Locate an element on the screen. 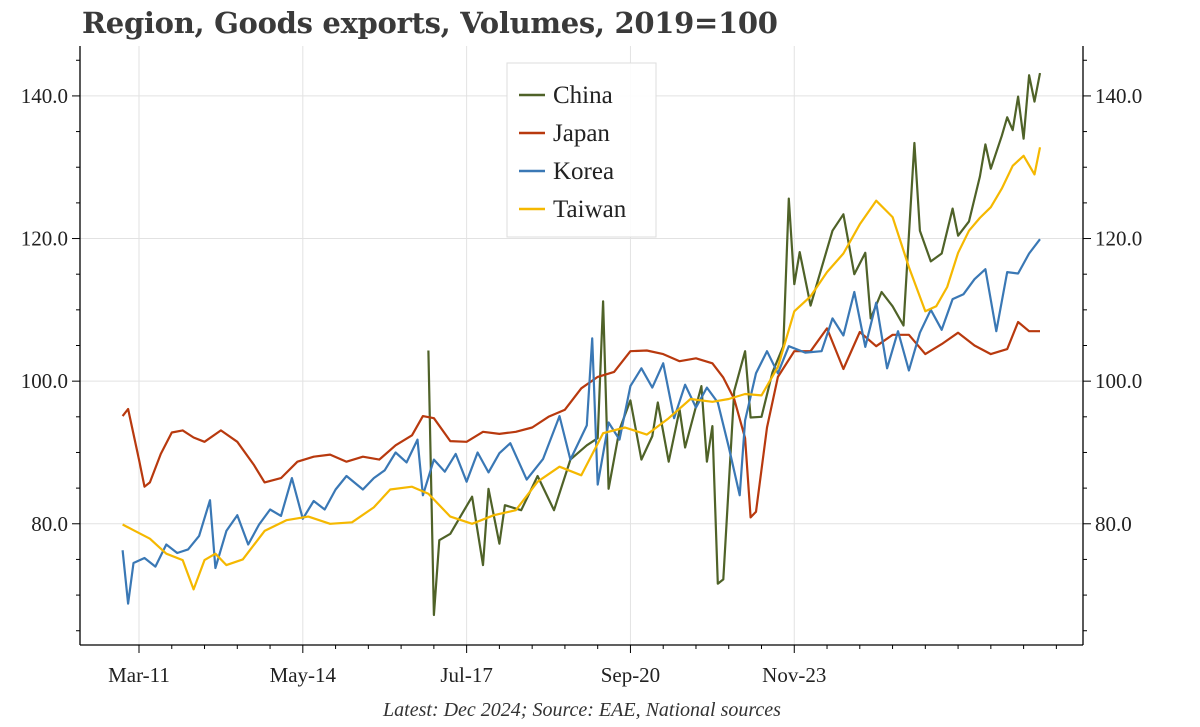 The image size is (1200, 727). x-tick-label: Mar-11 is located at coordinates (139, 675).